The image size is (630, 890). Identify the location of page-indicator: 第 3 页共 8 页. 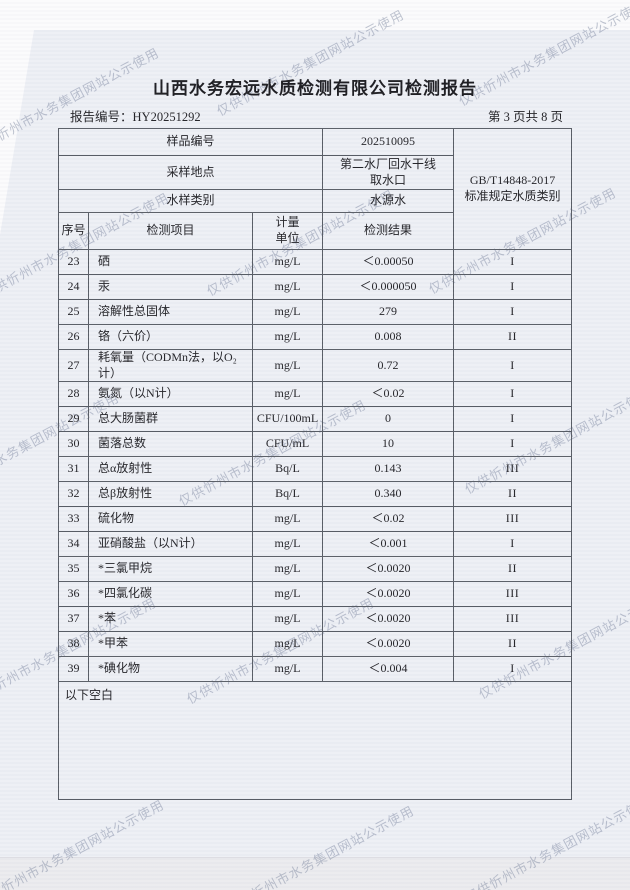
(525, 117).